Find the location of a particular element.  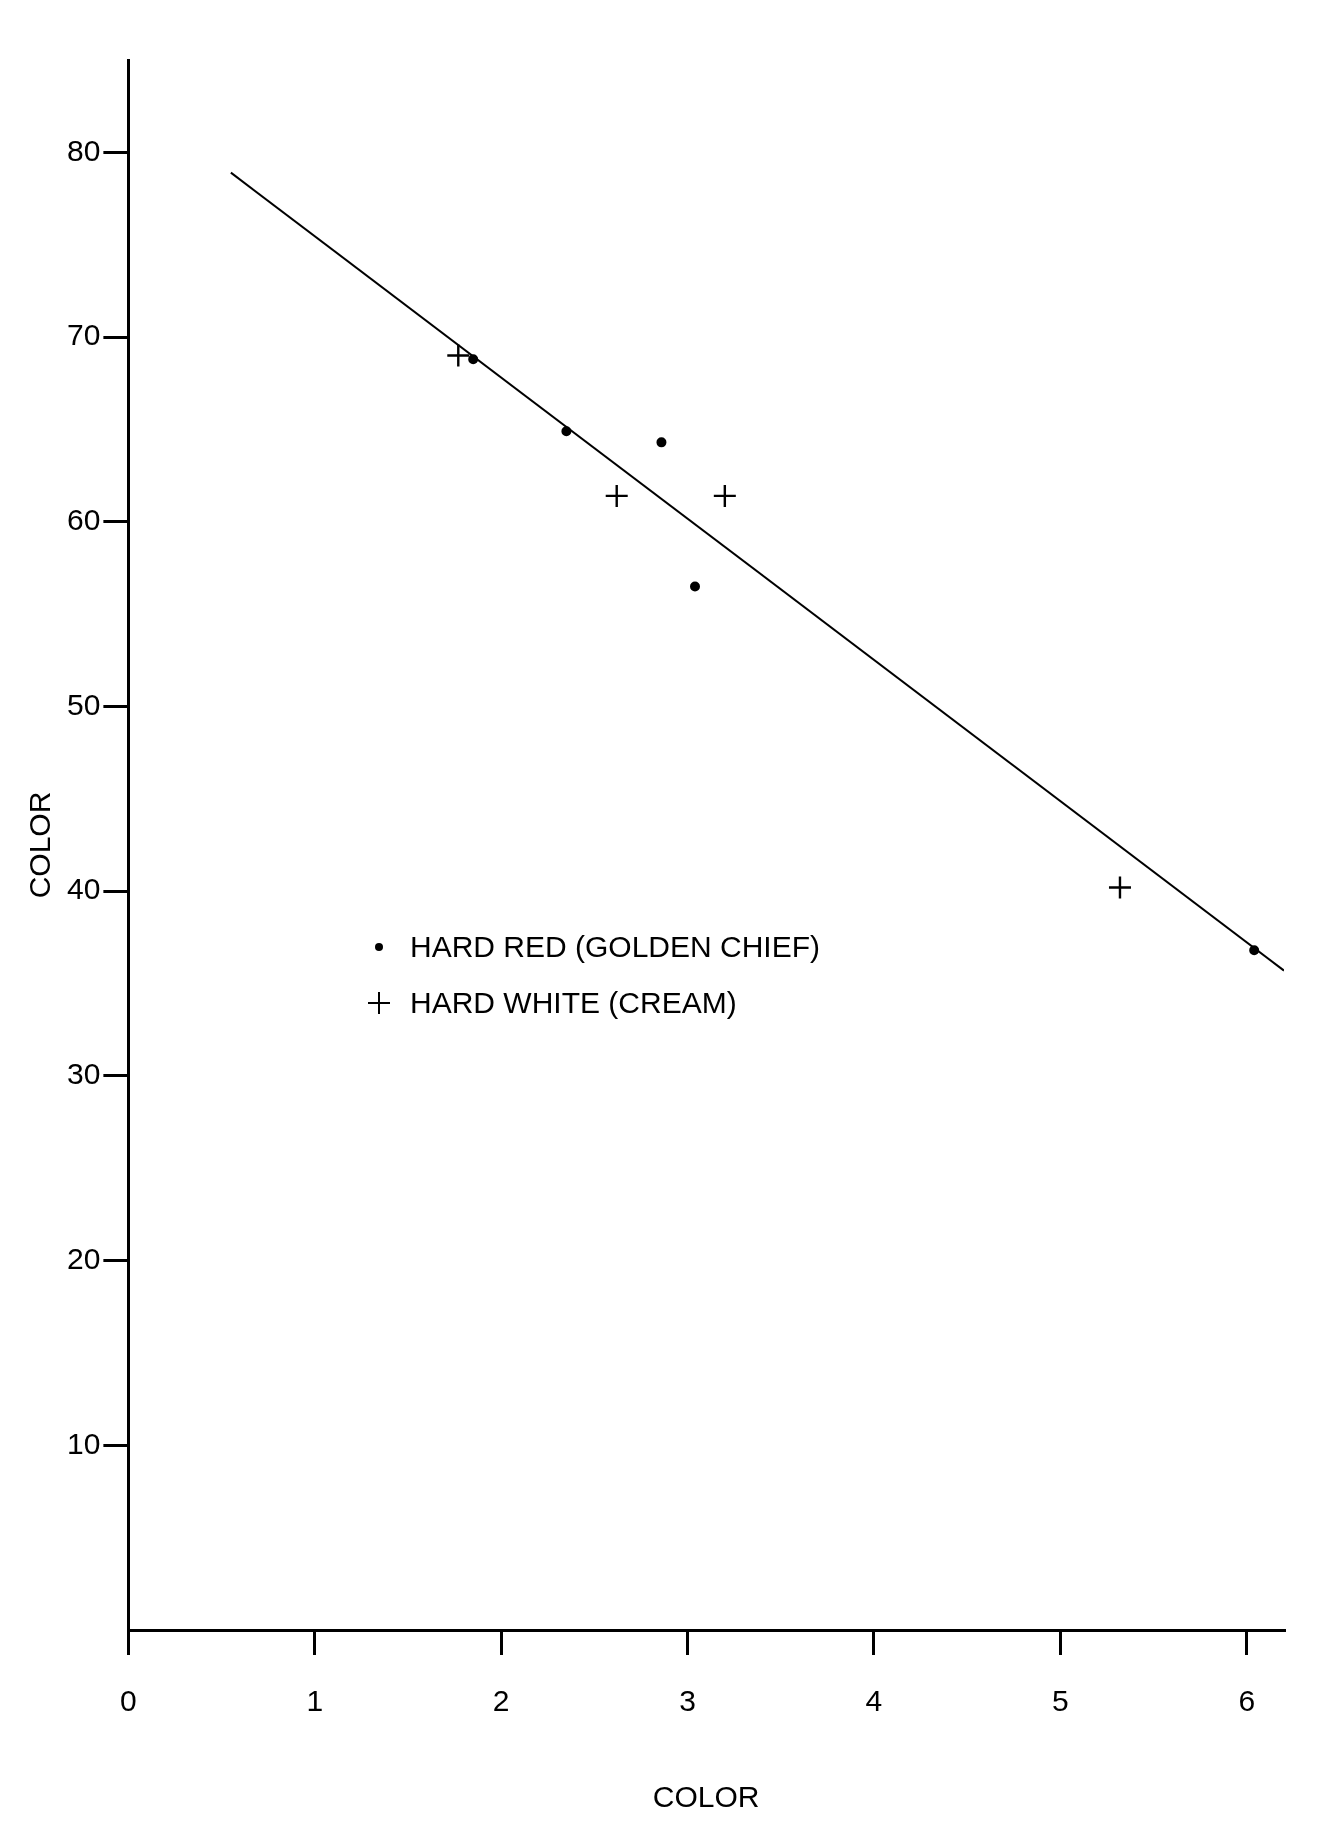

y-tick-label: 70 is located at coordinates (83, 335).